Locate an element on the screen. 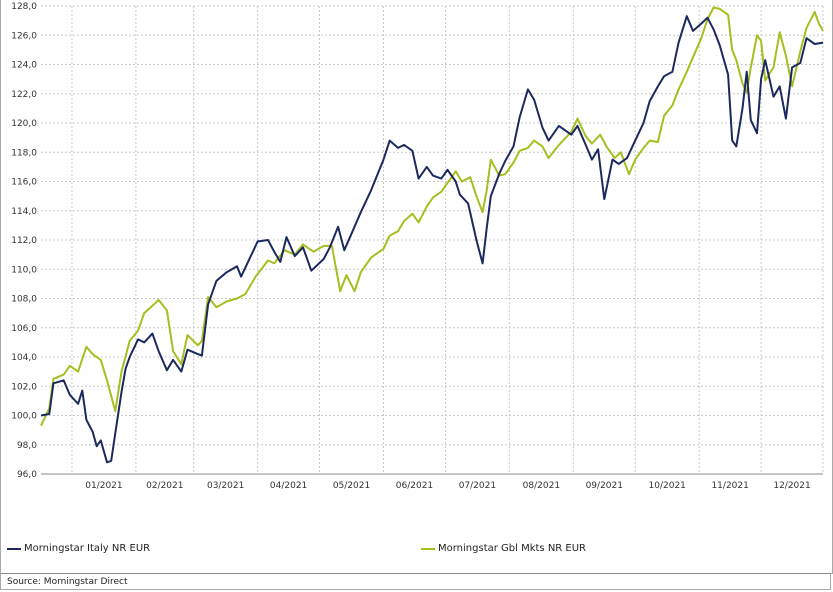  x-tick-label: 11/2021 is located at coordinates (729, 486).